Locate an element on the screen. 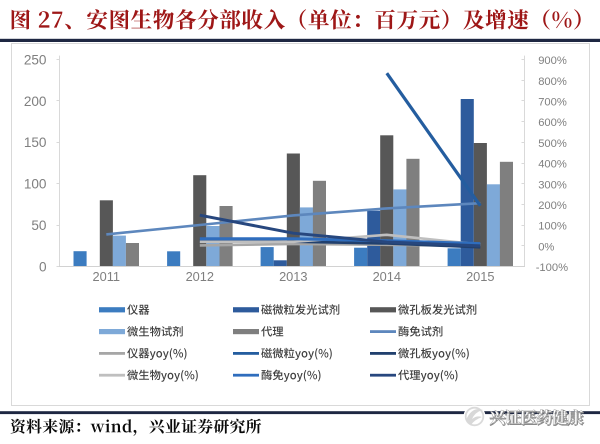 Image resolution: width=600 pixels, height=444 pixels. svg-text: 900% is located at coordinates (552, 61).